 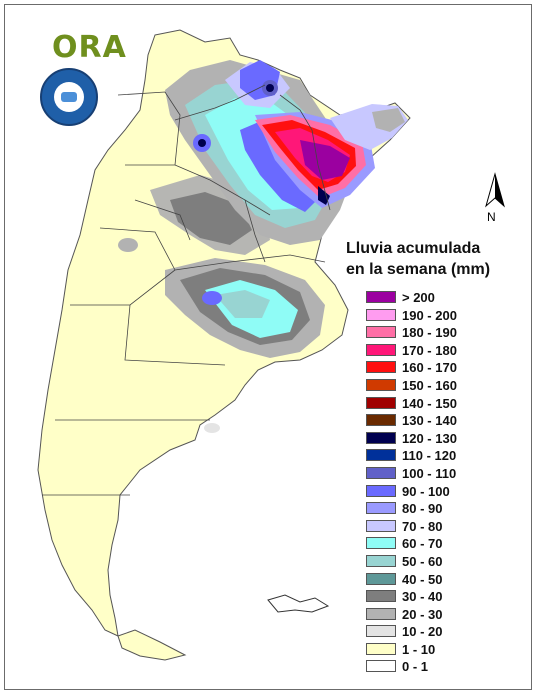 I want to click on legend-row: 30 - 40, so click(x=436, y=597).